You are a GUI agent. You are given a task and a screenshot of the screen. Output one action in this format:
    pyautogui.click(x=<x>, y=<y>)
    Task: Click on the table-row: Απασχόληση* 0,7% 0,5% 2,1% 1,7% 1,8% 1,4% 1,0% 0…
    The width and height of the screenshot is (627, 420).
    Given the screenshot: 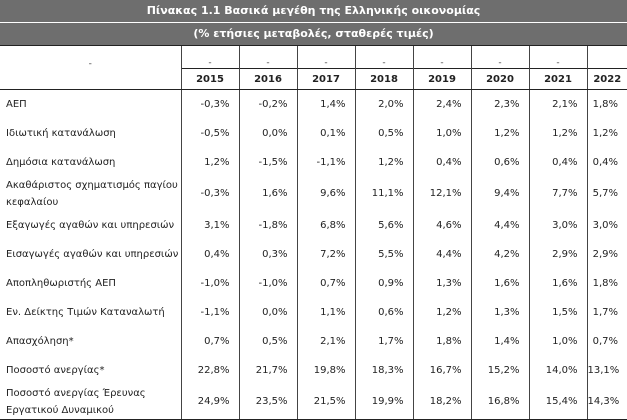 What is the action you would take?
    pyautogui.click(x=313, y=341)
    